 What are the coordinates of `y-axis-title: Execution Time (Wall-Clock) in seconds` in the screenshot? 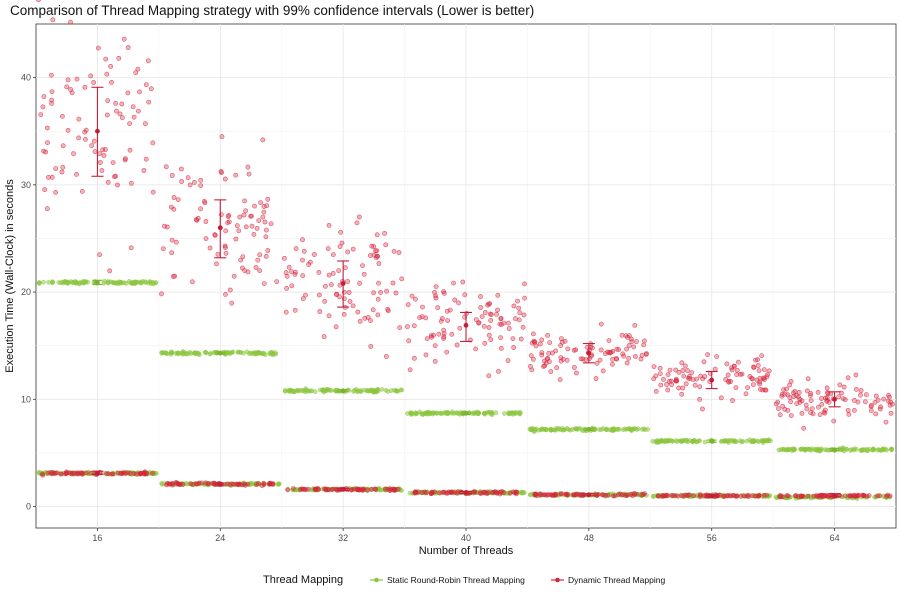 It's located at (10, 276).